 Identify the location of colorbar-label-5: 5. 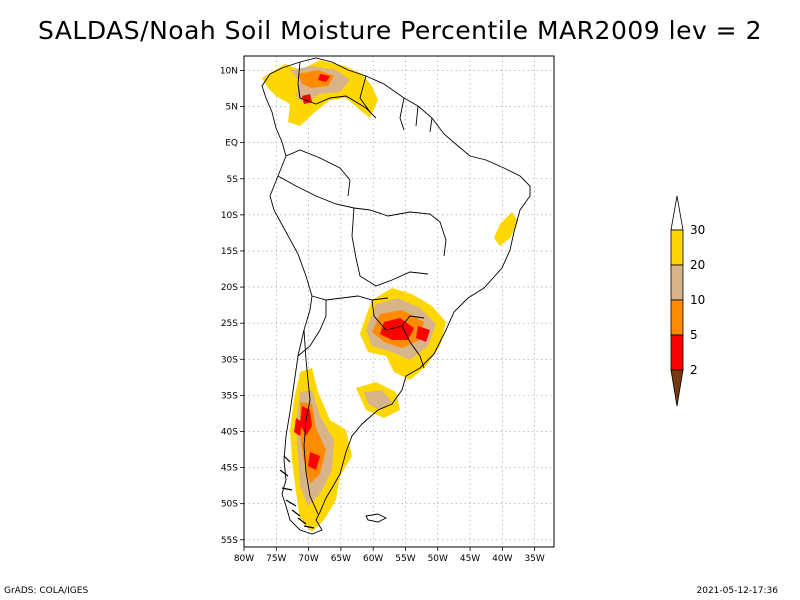
(694, 335).